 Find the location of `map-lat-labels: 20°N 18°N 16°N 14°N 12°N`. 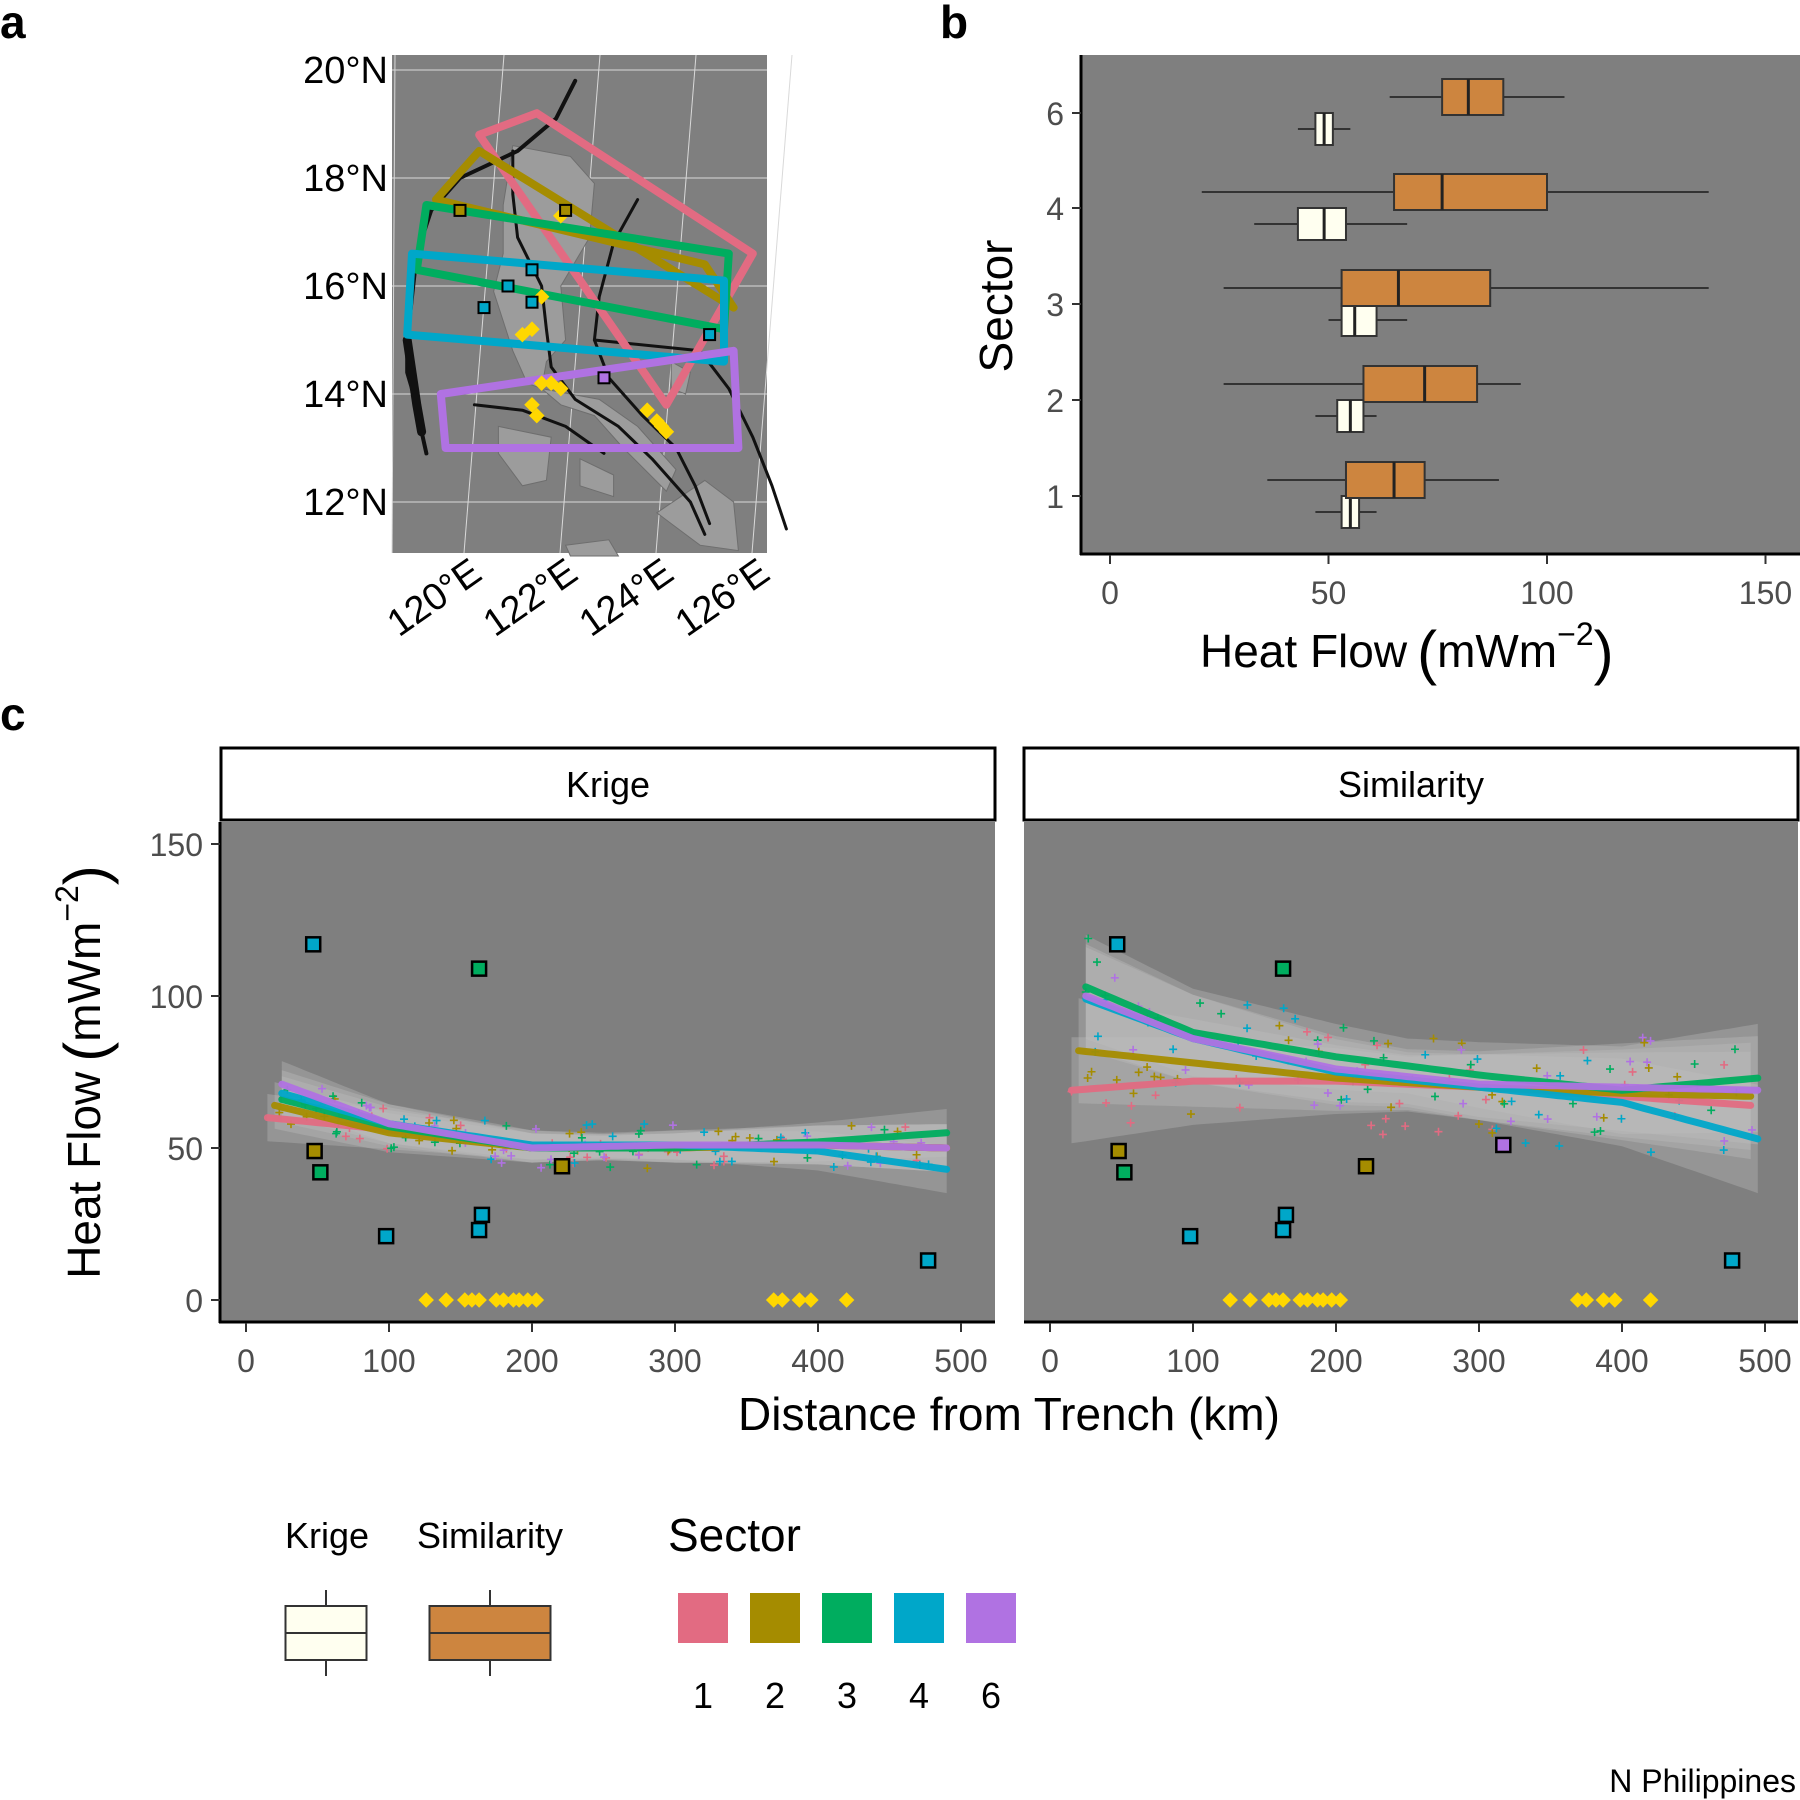

map-lat-labels: 20°N 18°N 16°N 14°N 12°N is located at coordinates (345, 287).